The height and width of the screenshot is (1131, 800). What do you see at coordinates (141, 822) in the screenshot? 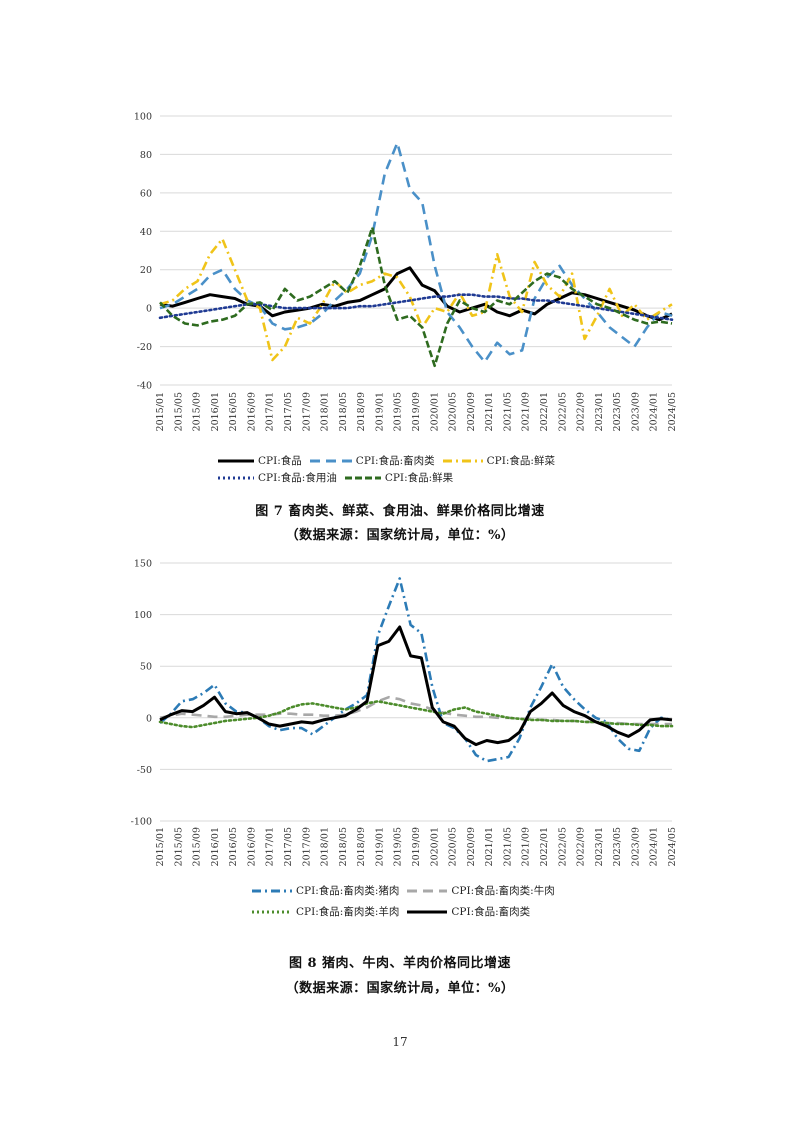
I see `y-tick-label: -100` at bounding box center [141, 822].